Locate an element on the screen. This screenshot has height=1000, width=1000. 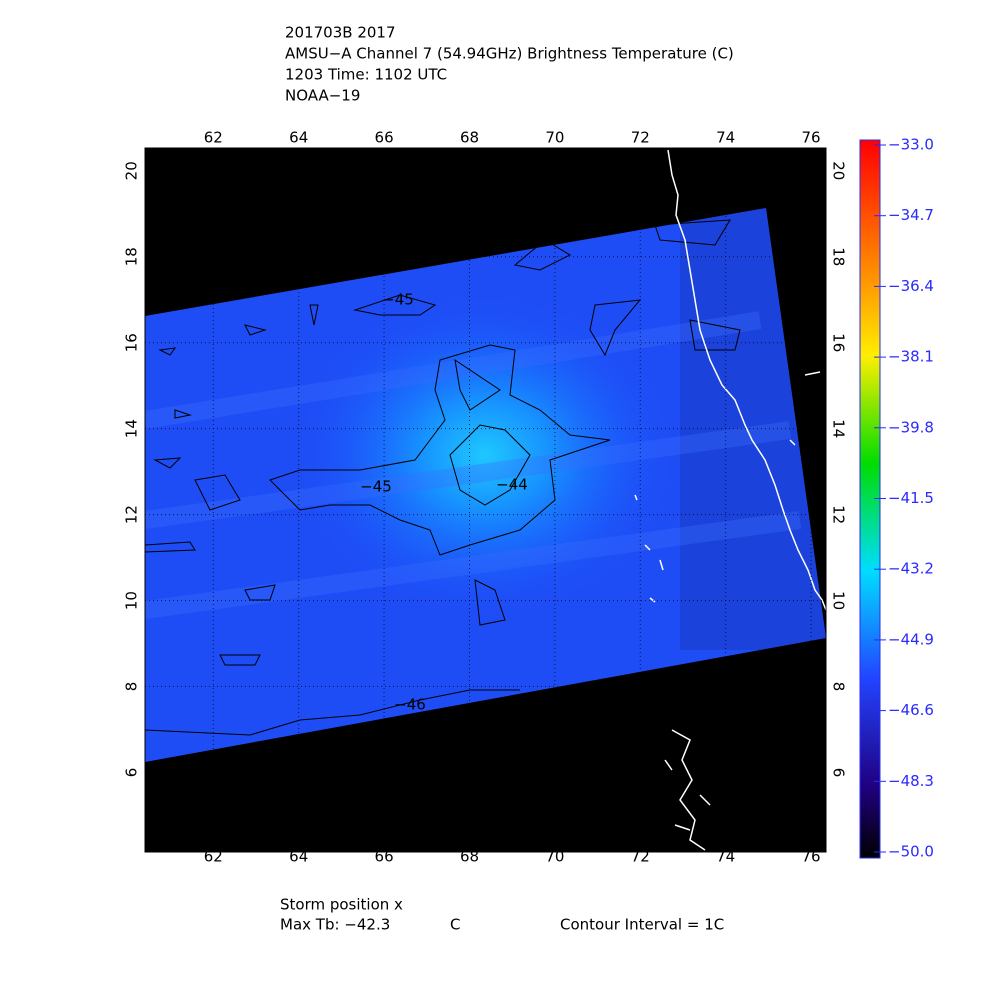
x-tick-label-top: 72 is located at coordinates (640, 138).